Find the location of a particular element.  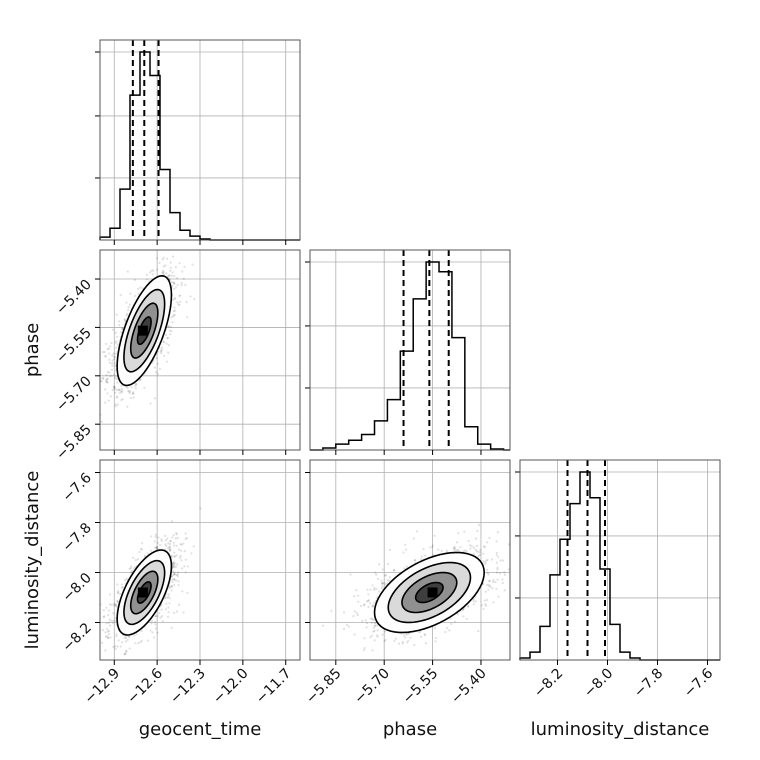

density-layer is located at coordinates (151, 583).